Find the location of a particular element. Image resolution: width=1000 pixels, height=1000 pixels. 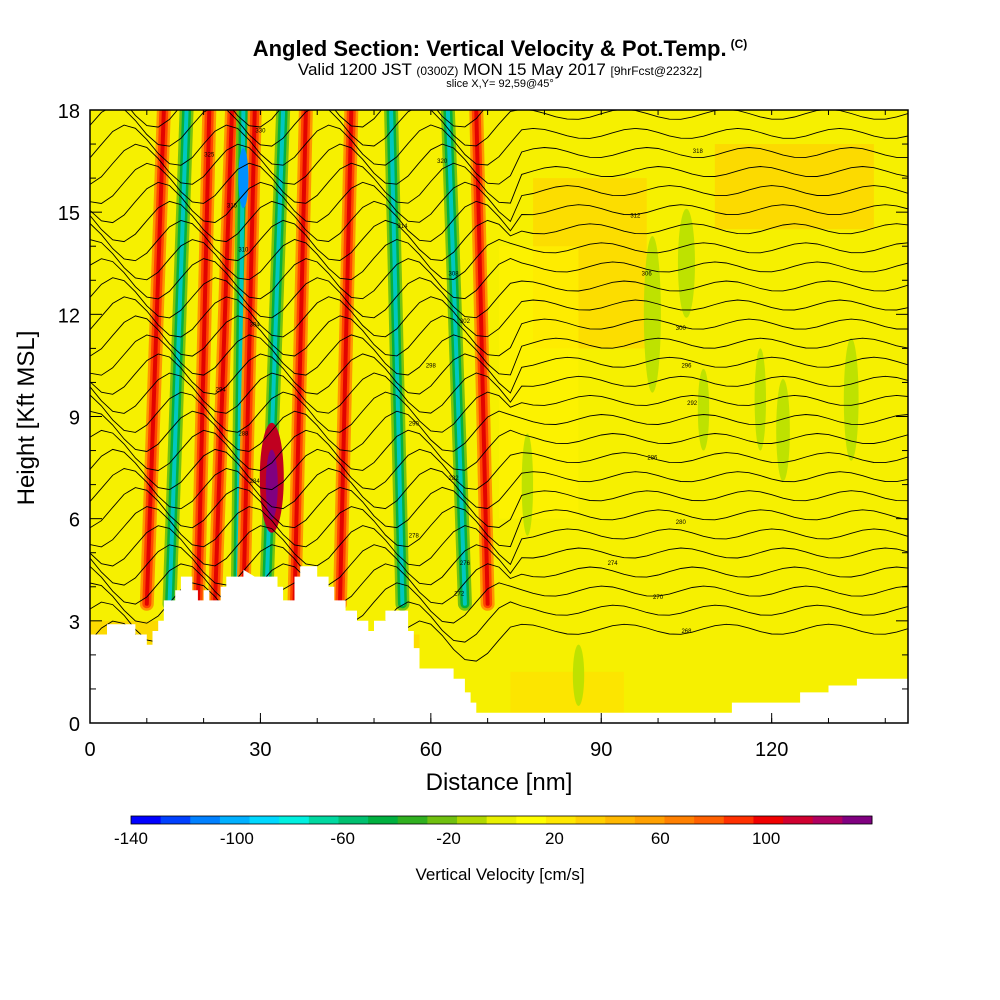

colorbar-frame is located at coordinates (501, 820).